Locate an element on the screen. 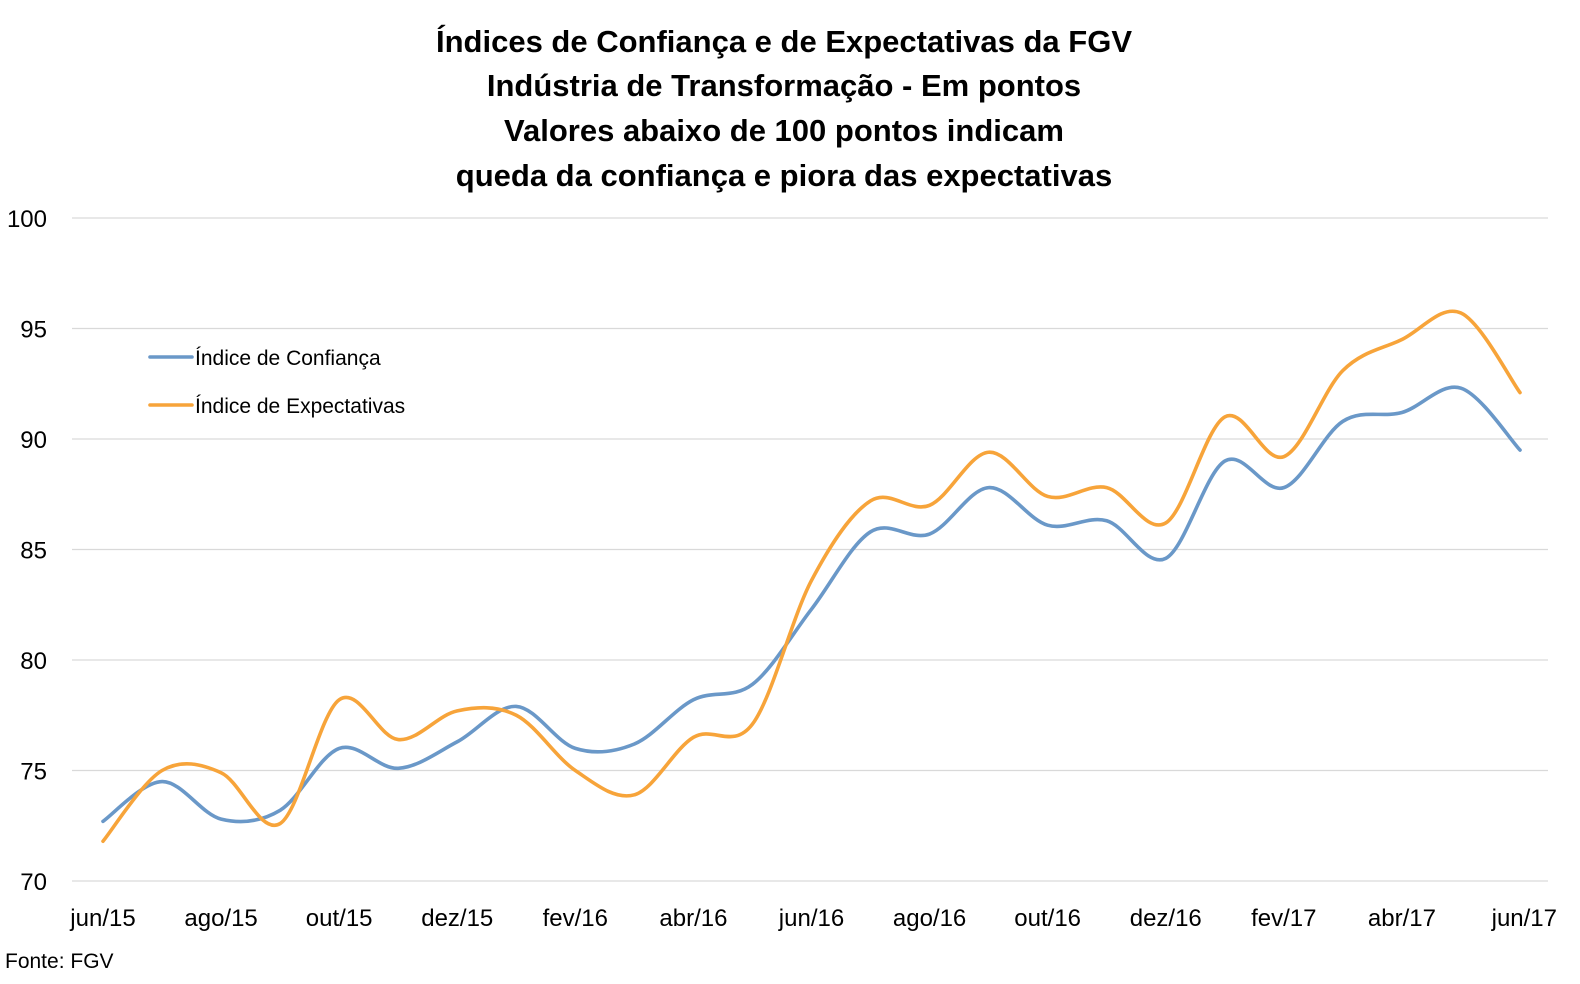  x-tick-label-fev-16: fev/16 is located at coordinates (575, 918).